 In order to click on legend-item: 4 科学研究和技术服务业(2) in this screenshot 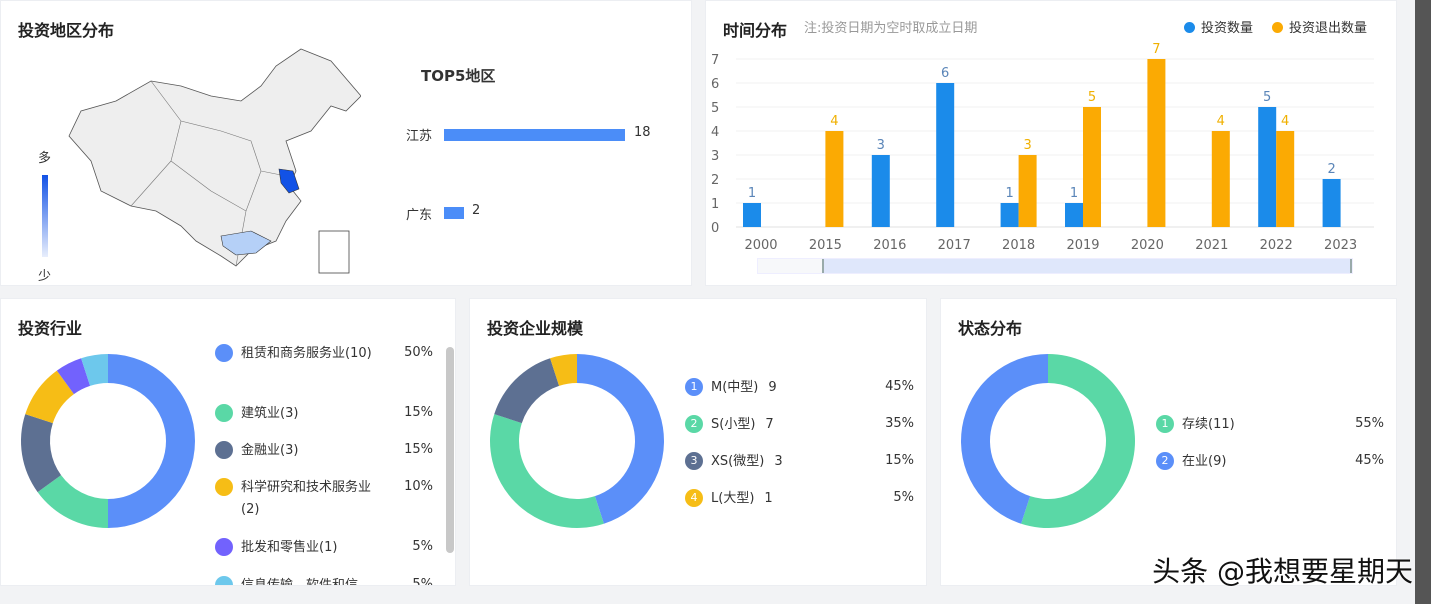, I will do `click(295, 499)`.